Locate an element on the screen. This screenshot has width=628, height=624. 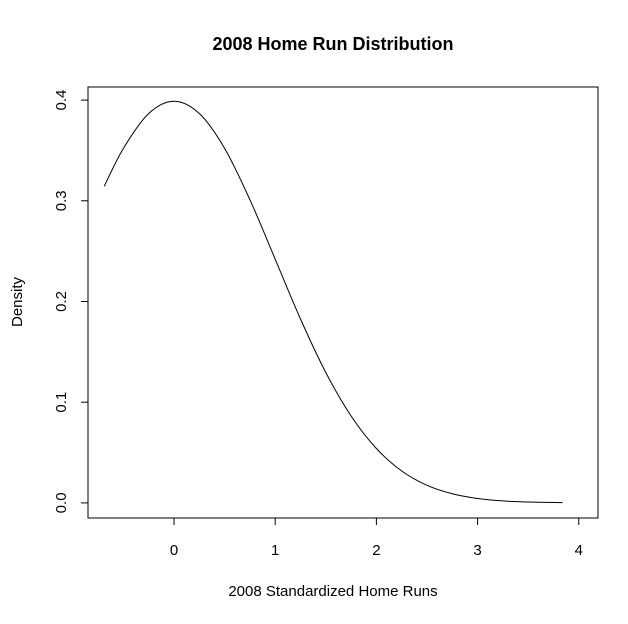
x-tick-label: 1 is located at coordinates (275, 550).